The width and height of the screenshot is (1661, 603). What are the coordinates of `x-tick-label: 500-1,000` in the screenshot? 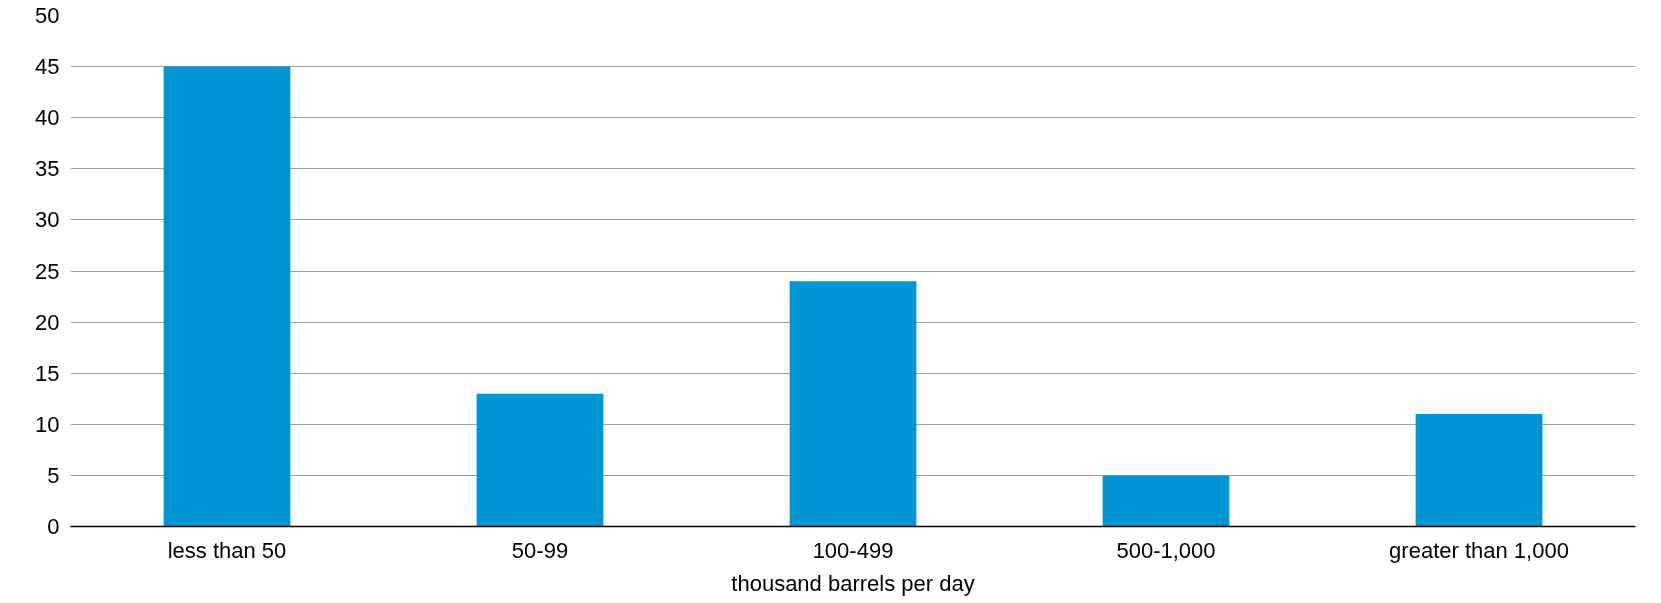 It's located at (1166, 550).